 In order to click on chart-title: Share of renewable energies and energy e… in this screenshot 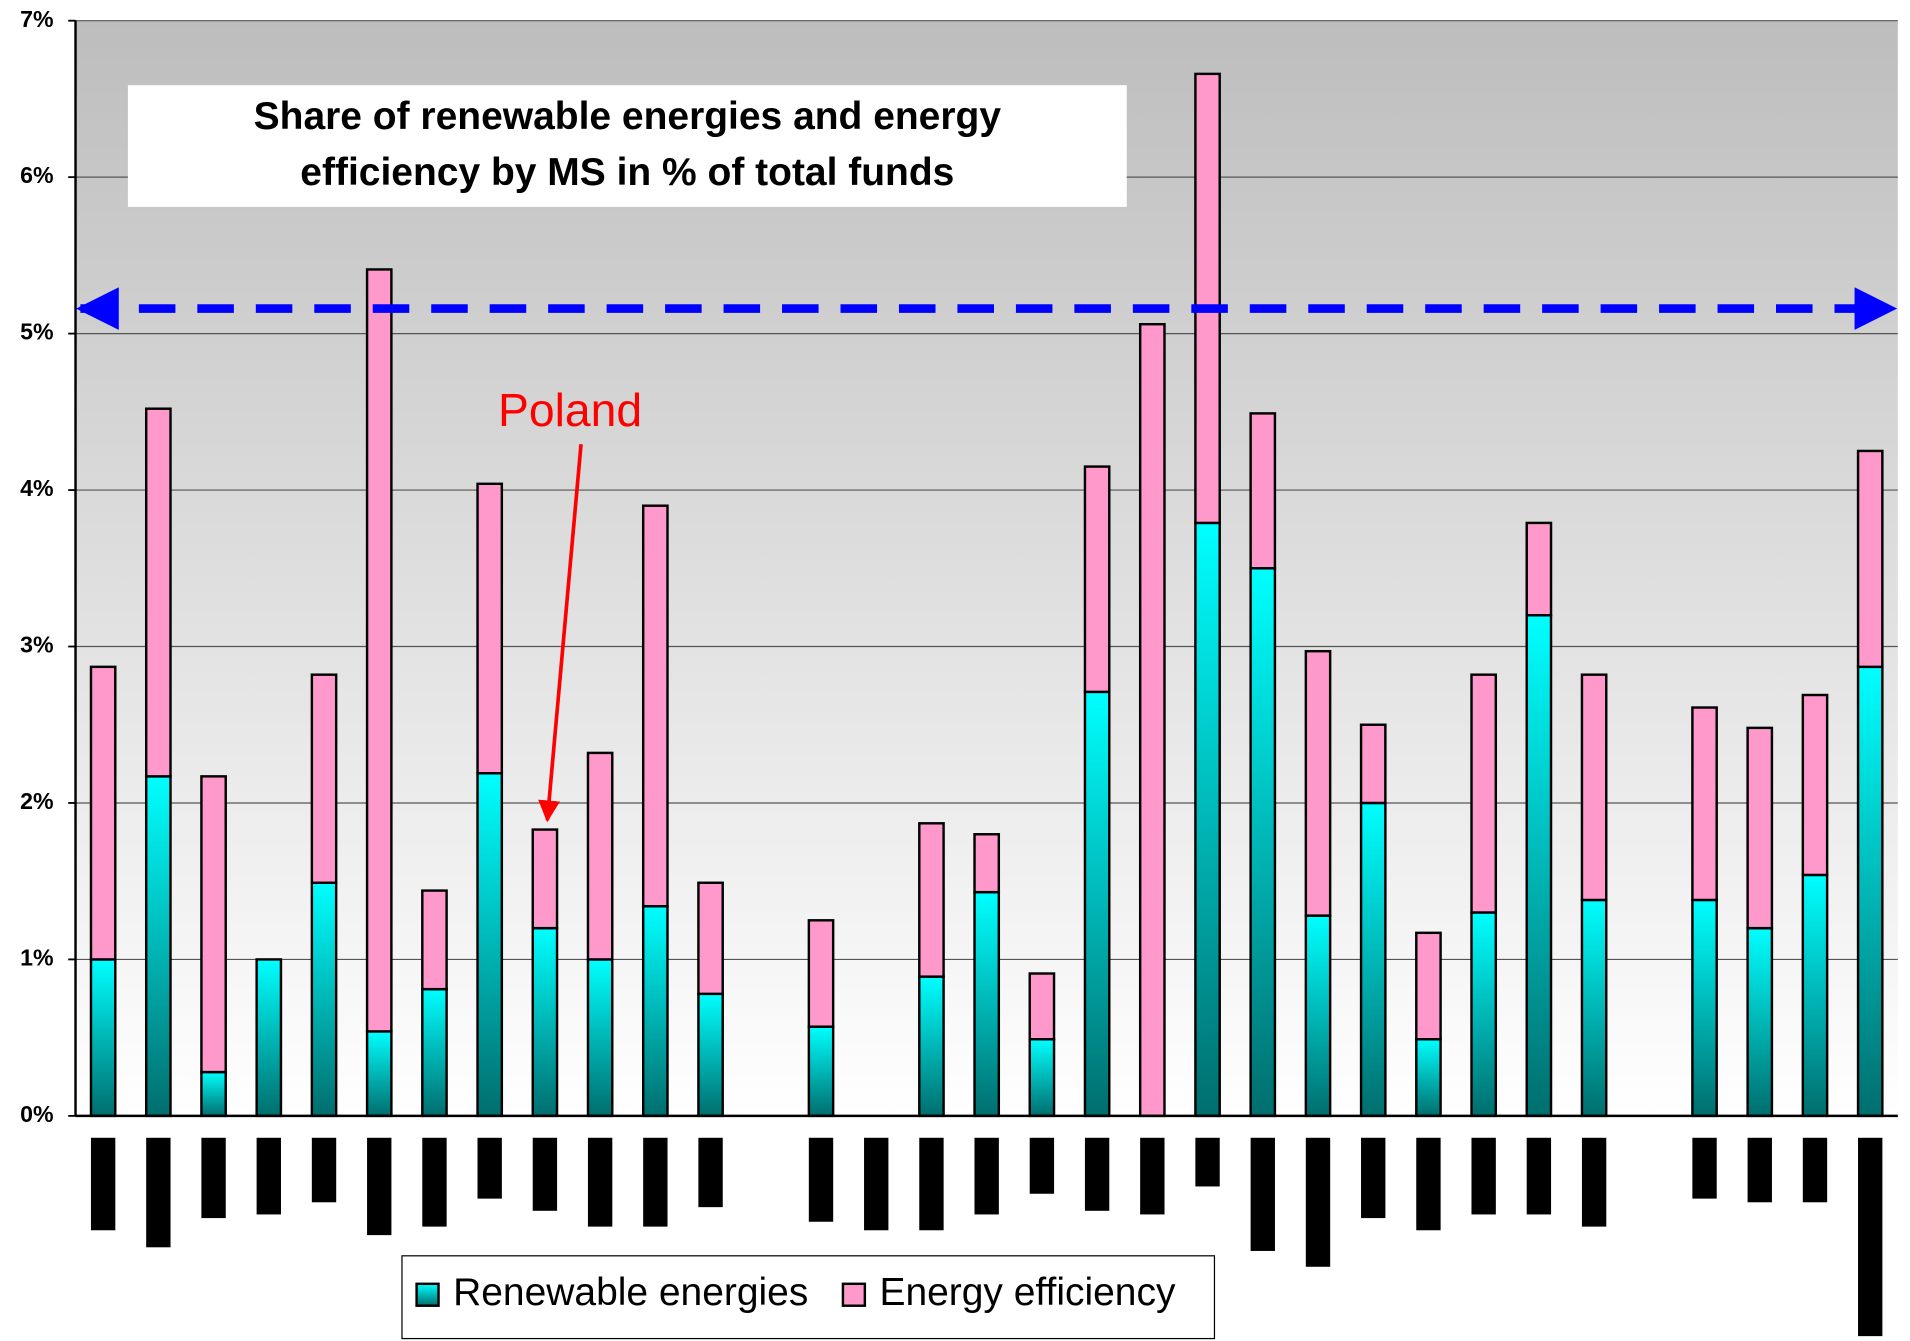, I will do `click(627, 143)`.